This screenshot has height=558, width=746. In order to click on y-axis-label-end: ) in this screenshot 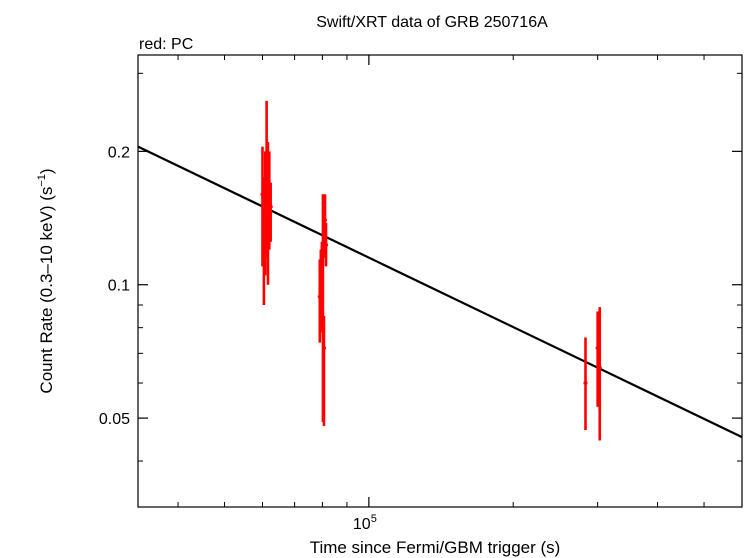, I will do `click(46, 171)`.